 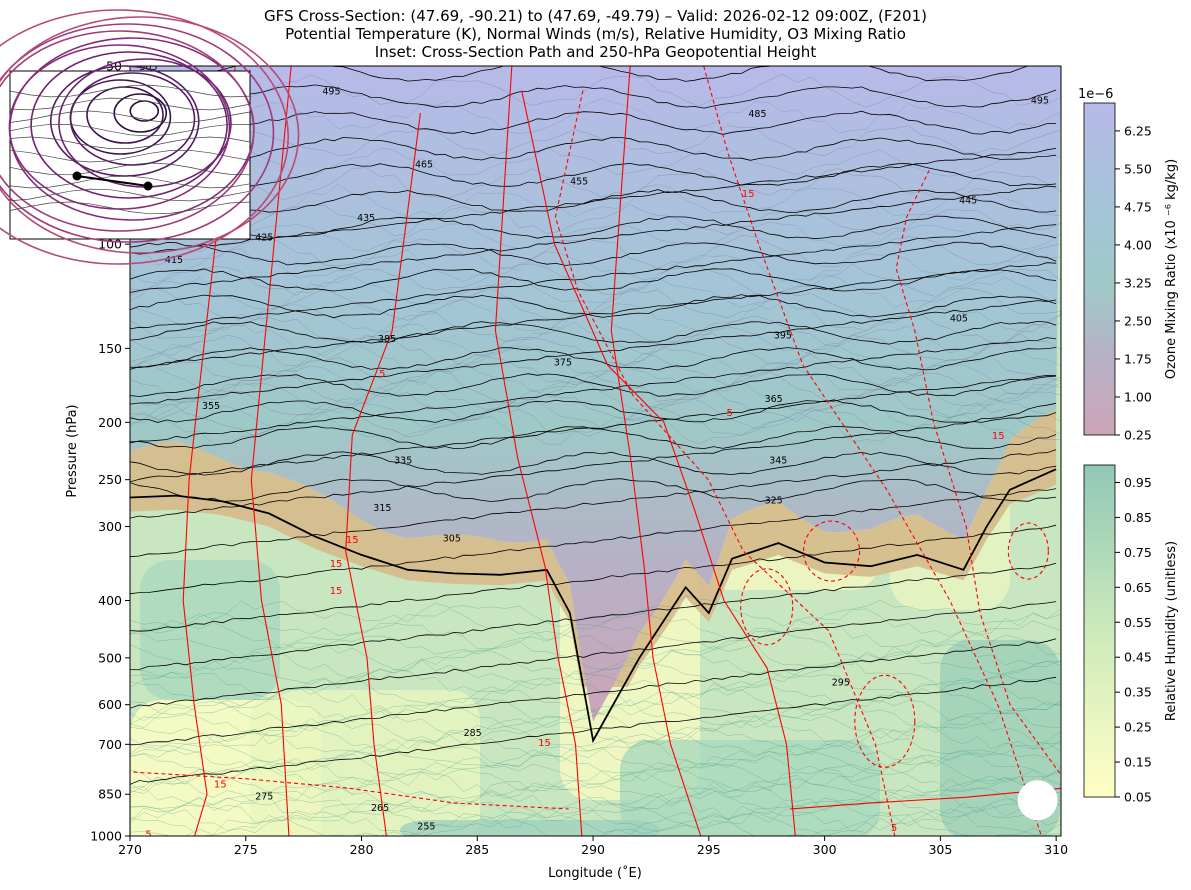 I want to click on x-tick-label: 270, so click(x=130, y=849).